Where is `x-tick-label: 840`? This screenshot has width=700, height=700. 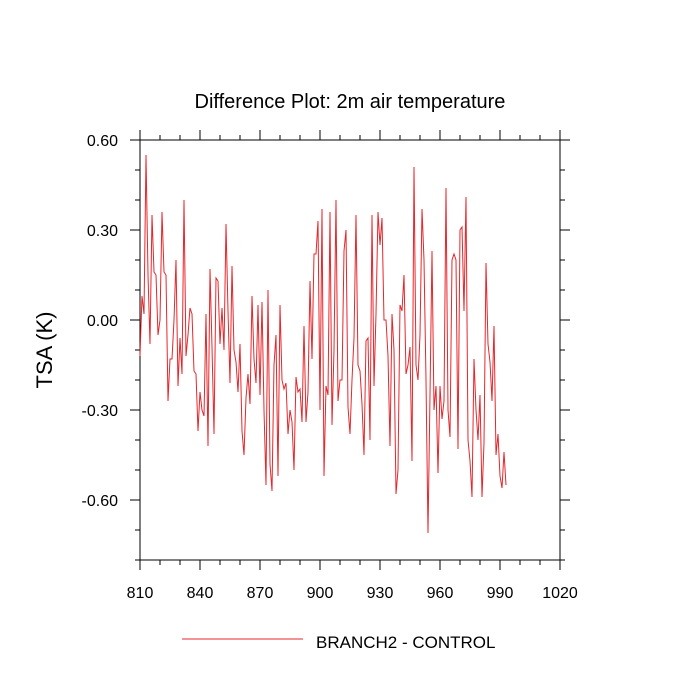
x-tick-label: 840 is located at coordinates (200, 593).